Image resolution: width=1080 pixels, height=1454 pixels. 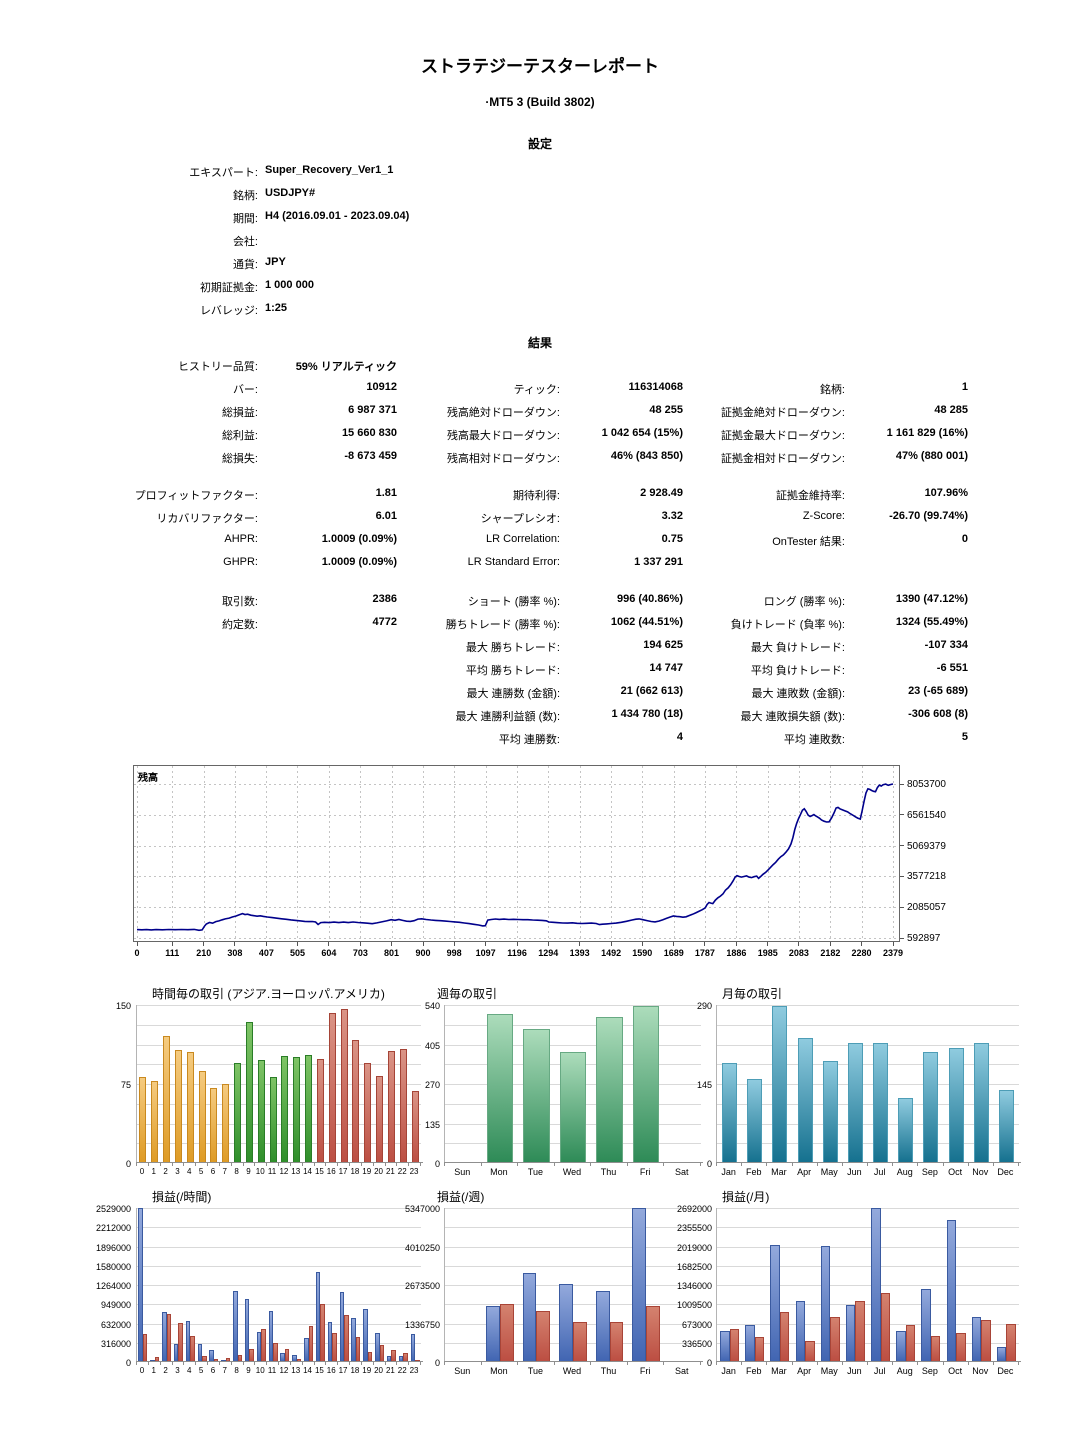 What do you see at coordinates (608, 1371) in the screenshot?
I see `x-axis-tick-label: Thu` at bounding box center [608, 1371].